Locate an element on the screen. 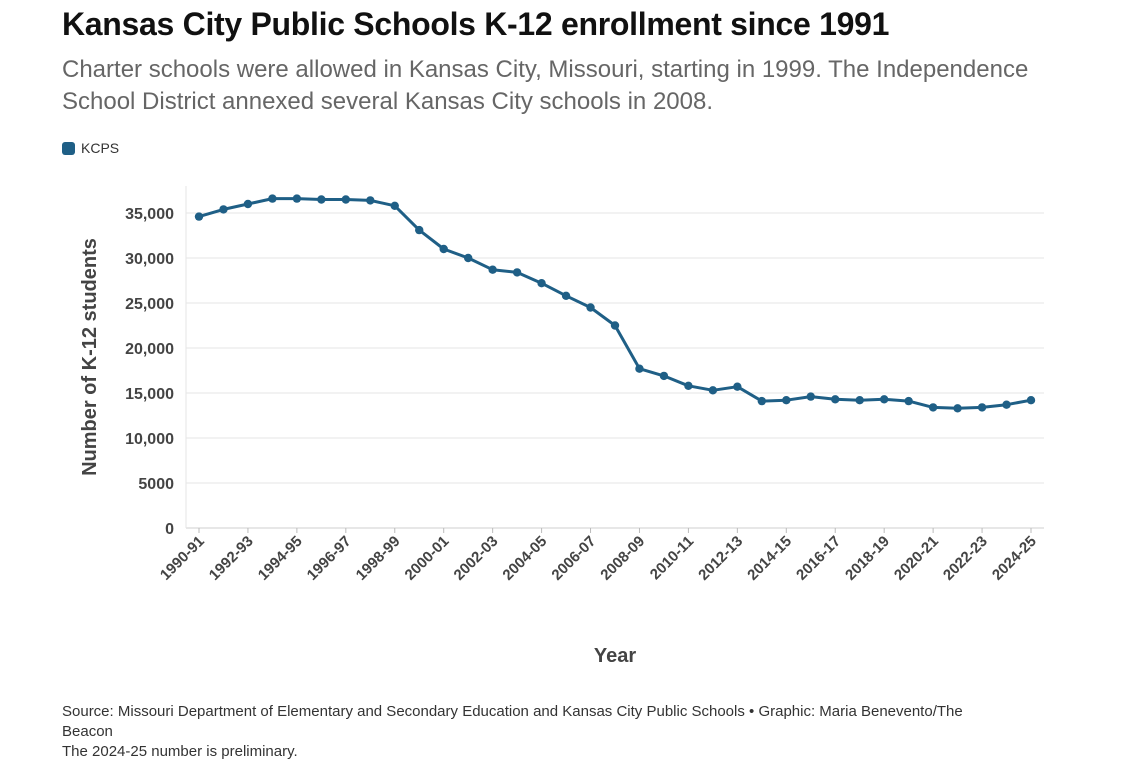 Image resolution: width=1140 pixels, height=776 pixels. x-tick-label: 1996-97 is located at coordinates (329, 558).